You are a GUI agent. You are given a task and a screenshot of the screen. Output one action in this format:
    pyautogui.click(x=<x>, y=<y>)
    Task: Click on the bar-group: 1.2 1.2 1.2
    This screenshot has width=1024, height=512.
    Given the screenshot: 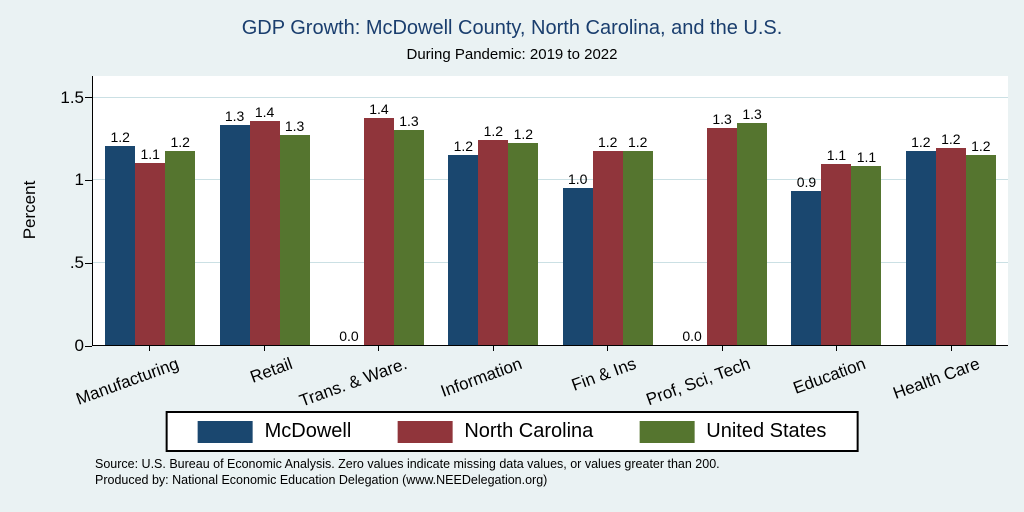 What is the action you would take?
    pyautogui.click(x=493, y=233)
    